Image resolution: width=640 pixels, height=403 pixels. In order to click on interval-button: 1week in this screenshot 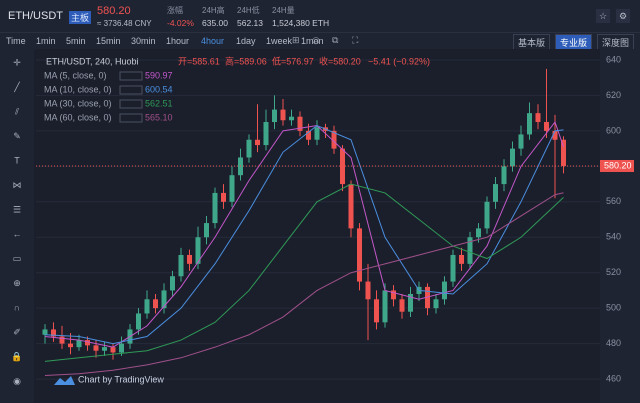, I will do `click(279, 41)`.